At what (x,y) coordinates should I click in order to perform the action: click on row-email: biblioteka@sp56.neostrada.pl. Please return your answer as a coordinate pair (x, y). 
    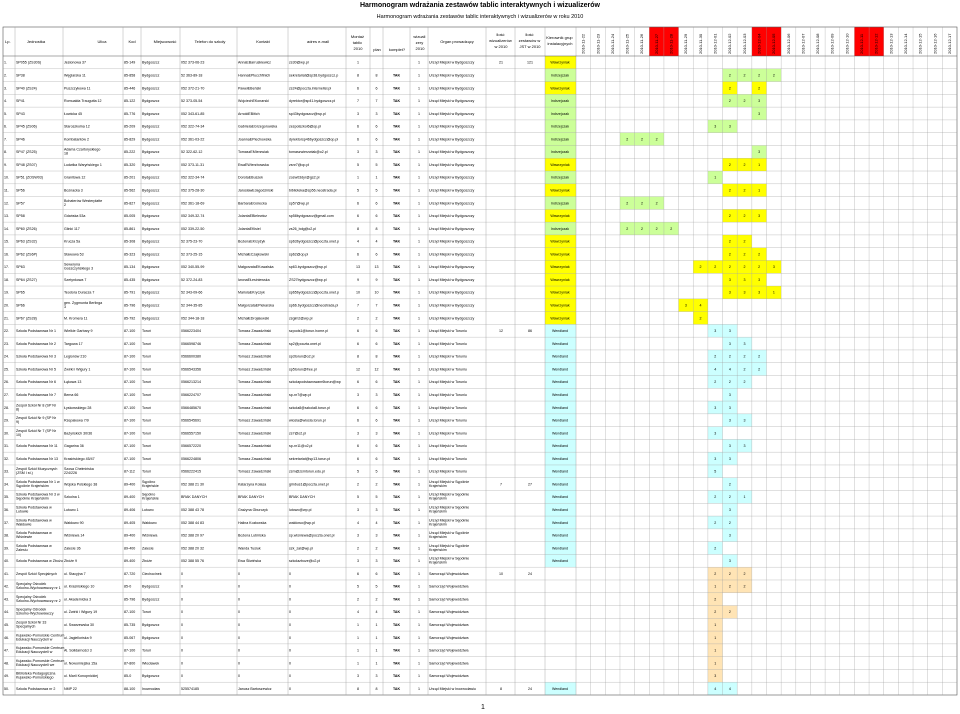
    Looking at the image, I should click on (313, 190).